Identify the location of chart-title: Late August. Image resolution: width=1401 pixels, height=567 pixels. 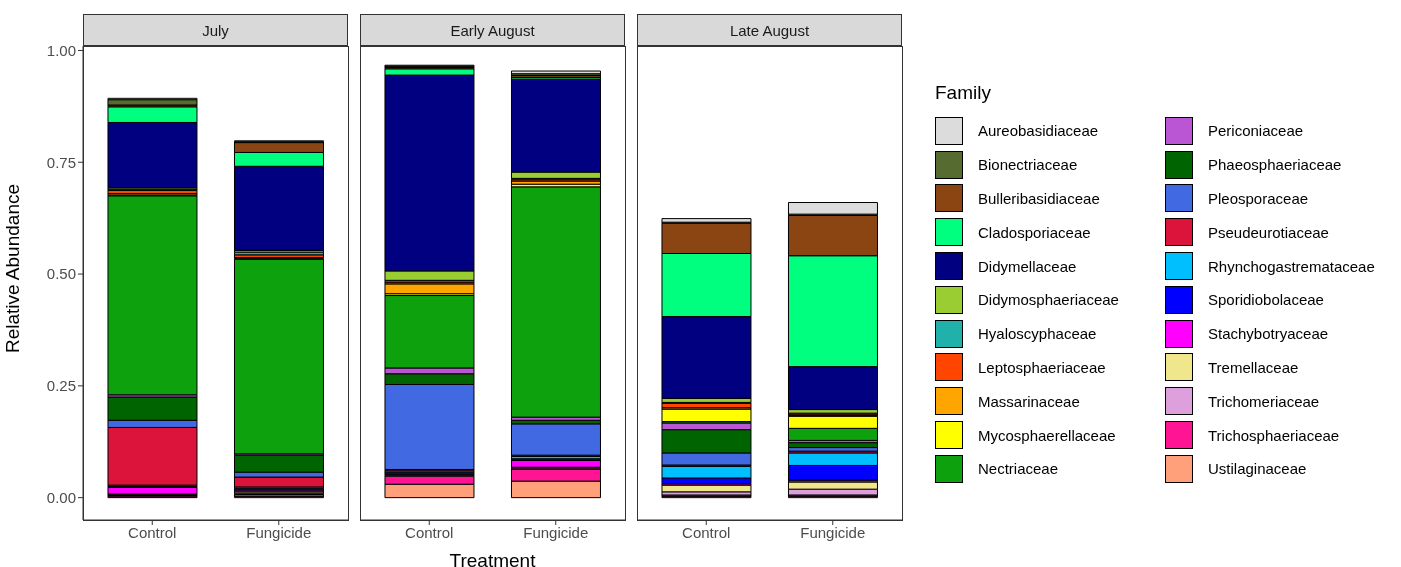
(769, 30).